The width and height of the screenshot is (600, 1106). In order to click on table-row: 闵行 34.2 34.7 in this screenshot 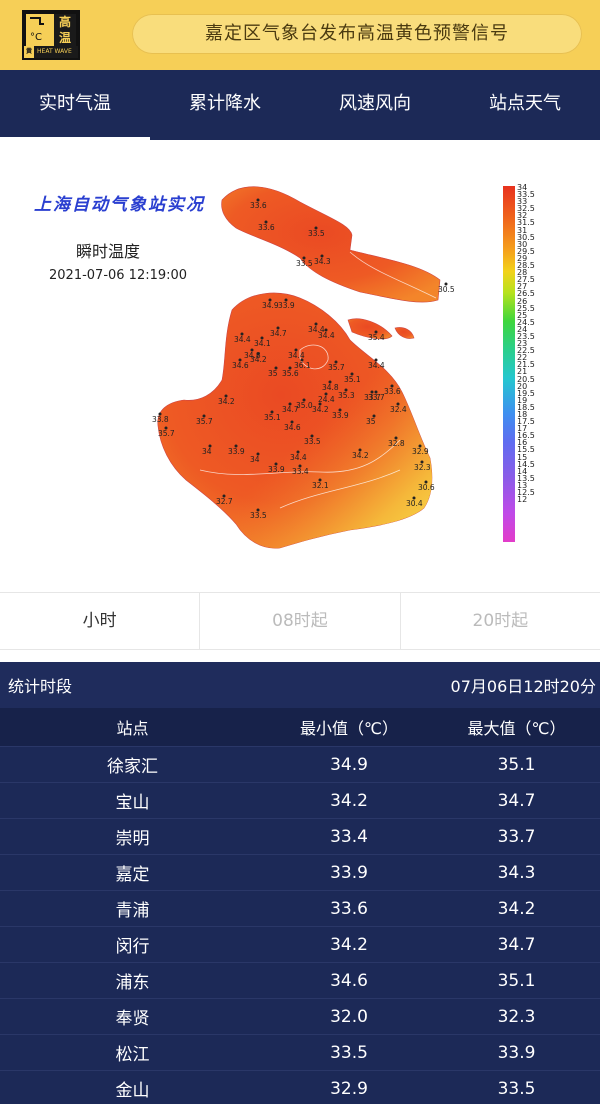, I will do `click(300, 944)`.